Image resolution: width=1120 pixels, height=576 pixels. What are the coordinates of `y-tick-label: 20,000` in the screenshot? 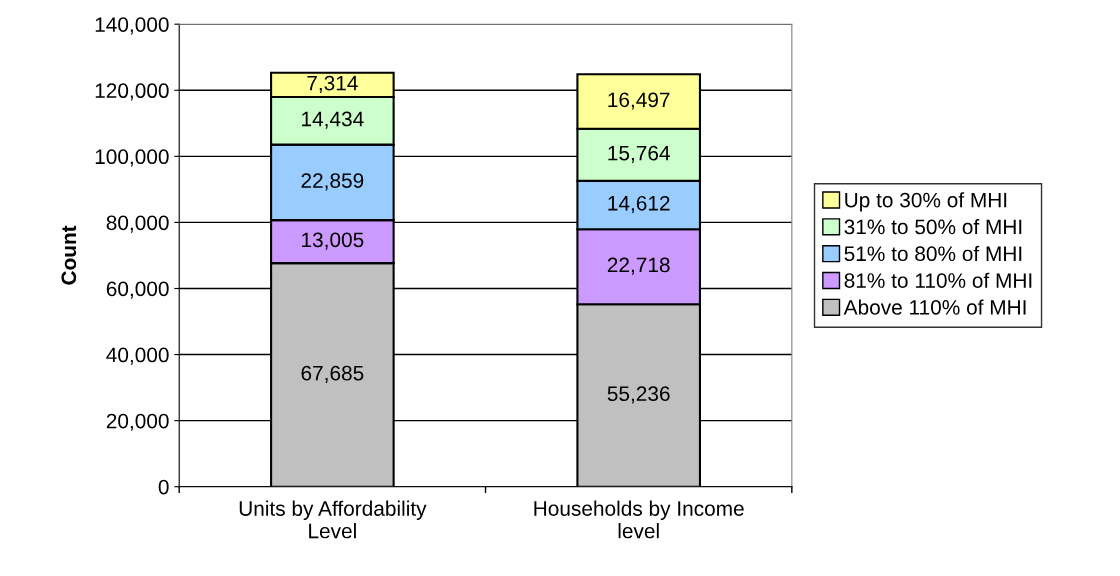 It's located at (137, 422).